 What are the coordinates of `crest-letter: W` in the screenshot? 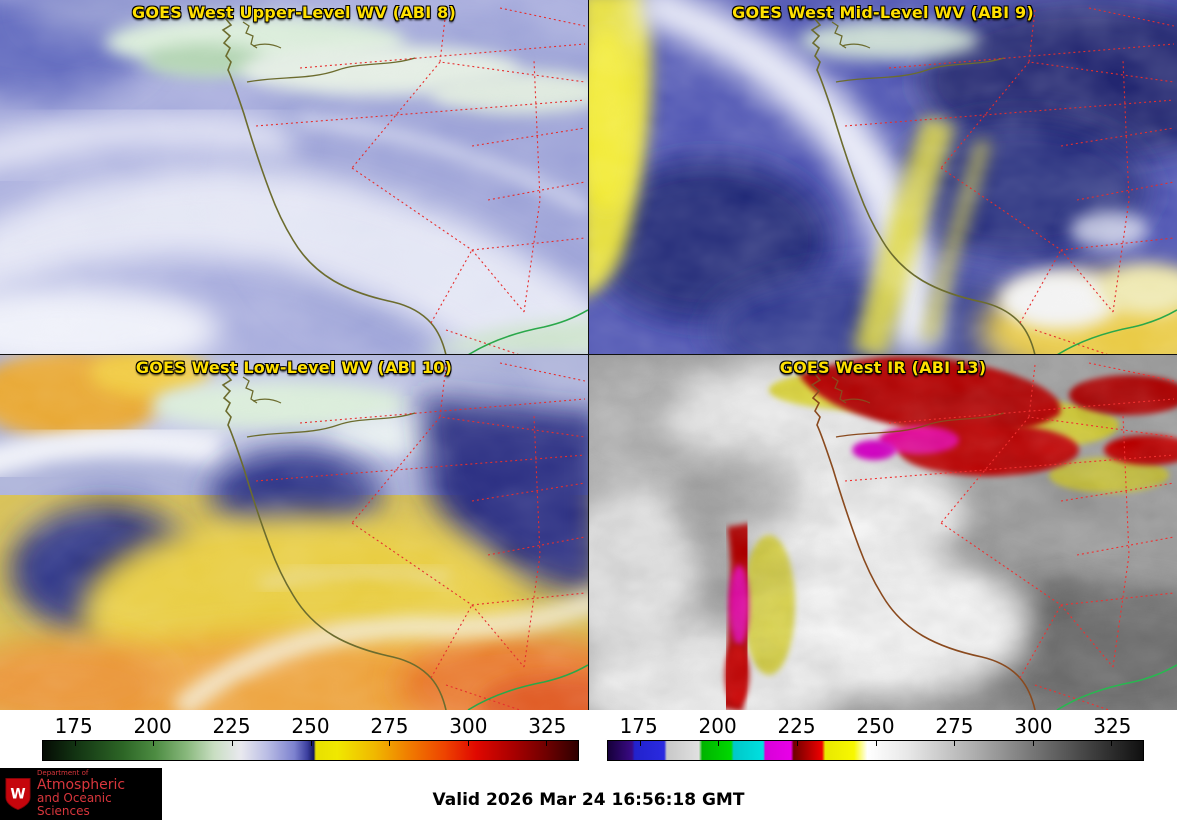 It's located at (17, 794).